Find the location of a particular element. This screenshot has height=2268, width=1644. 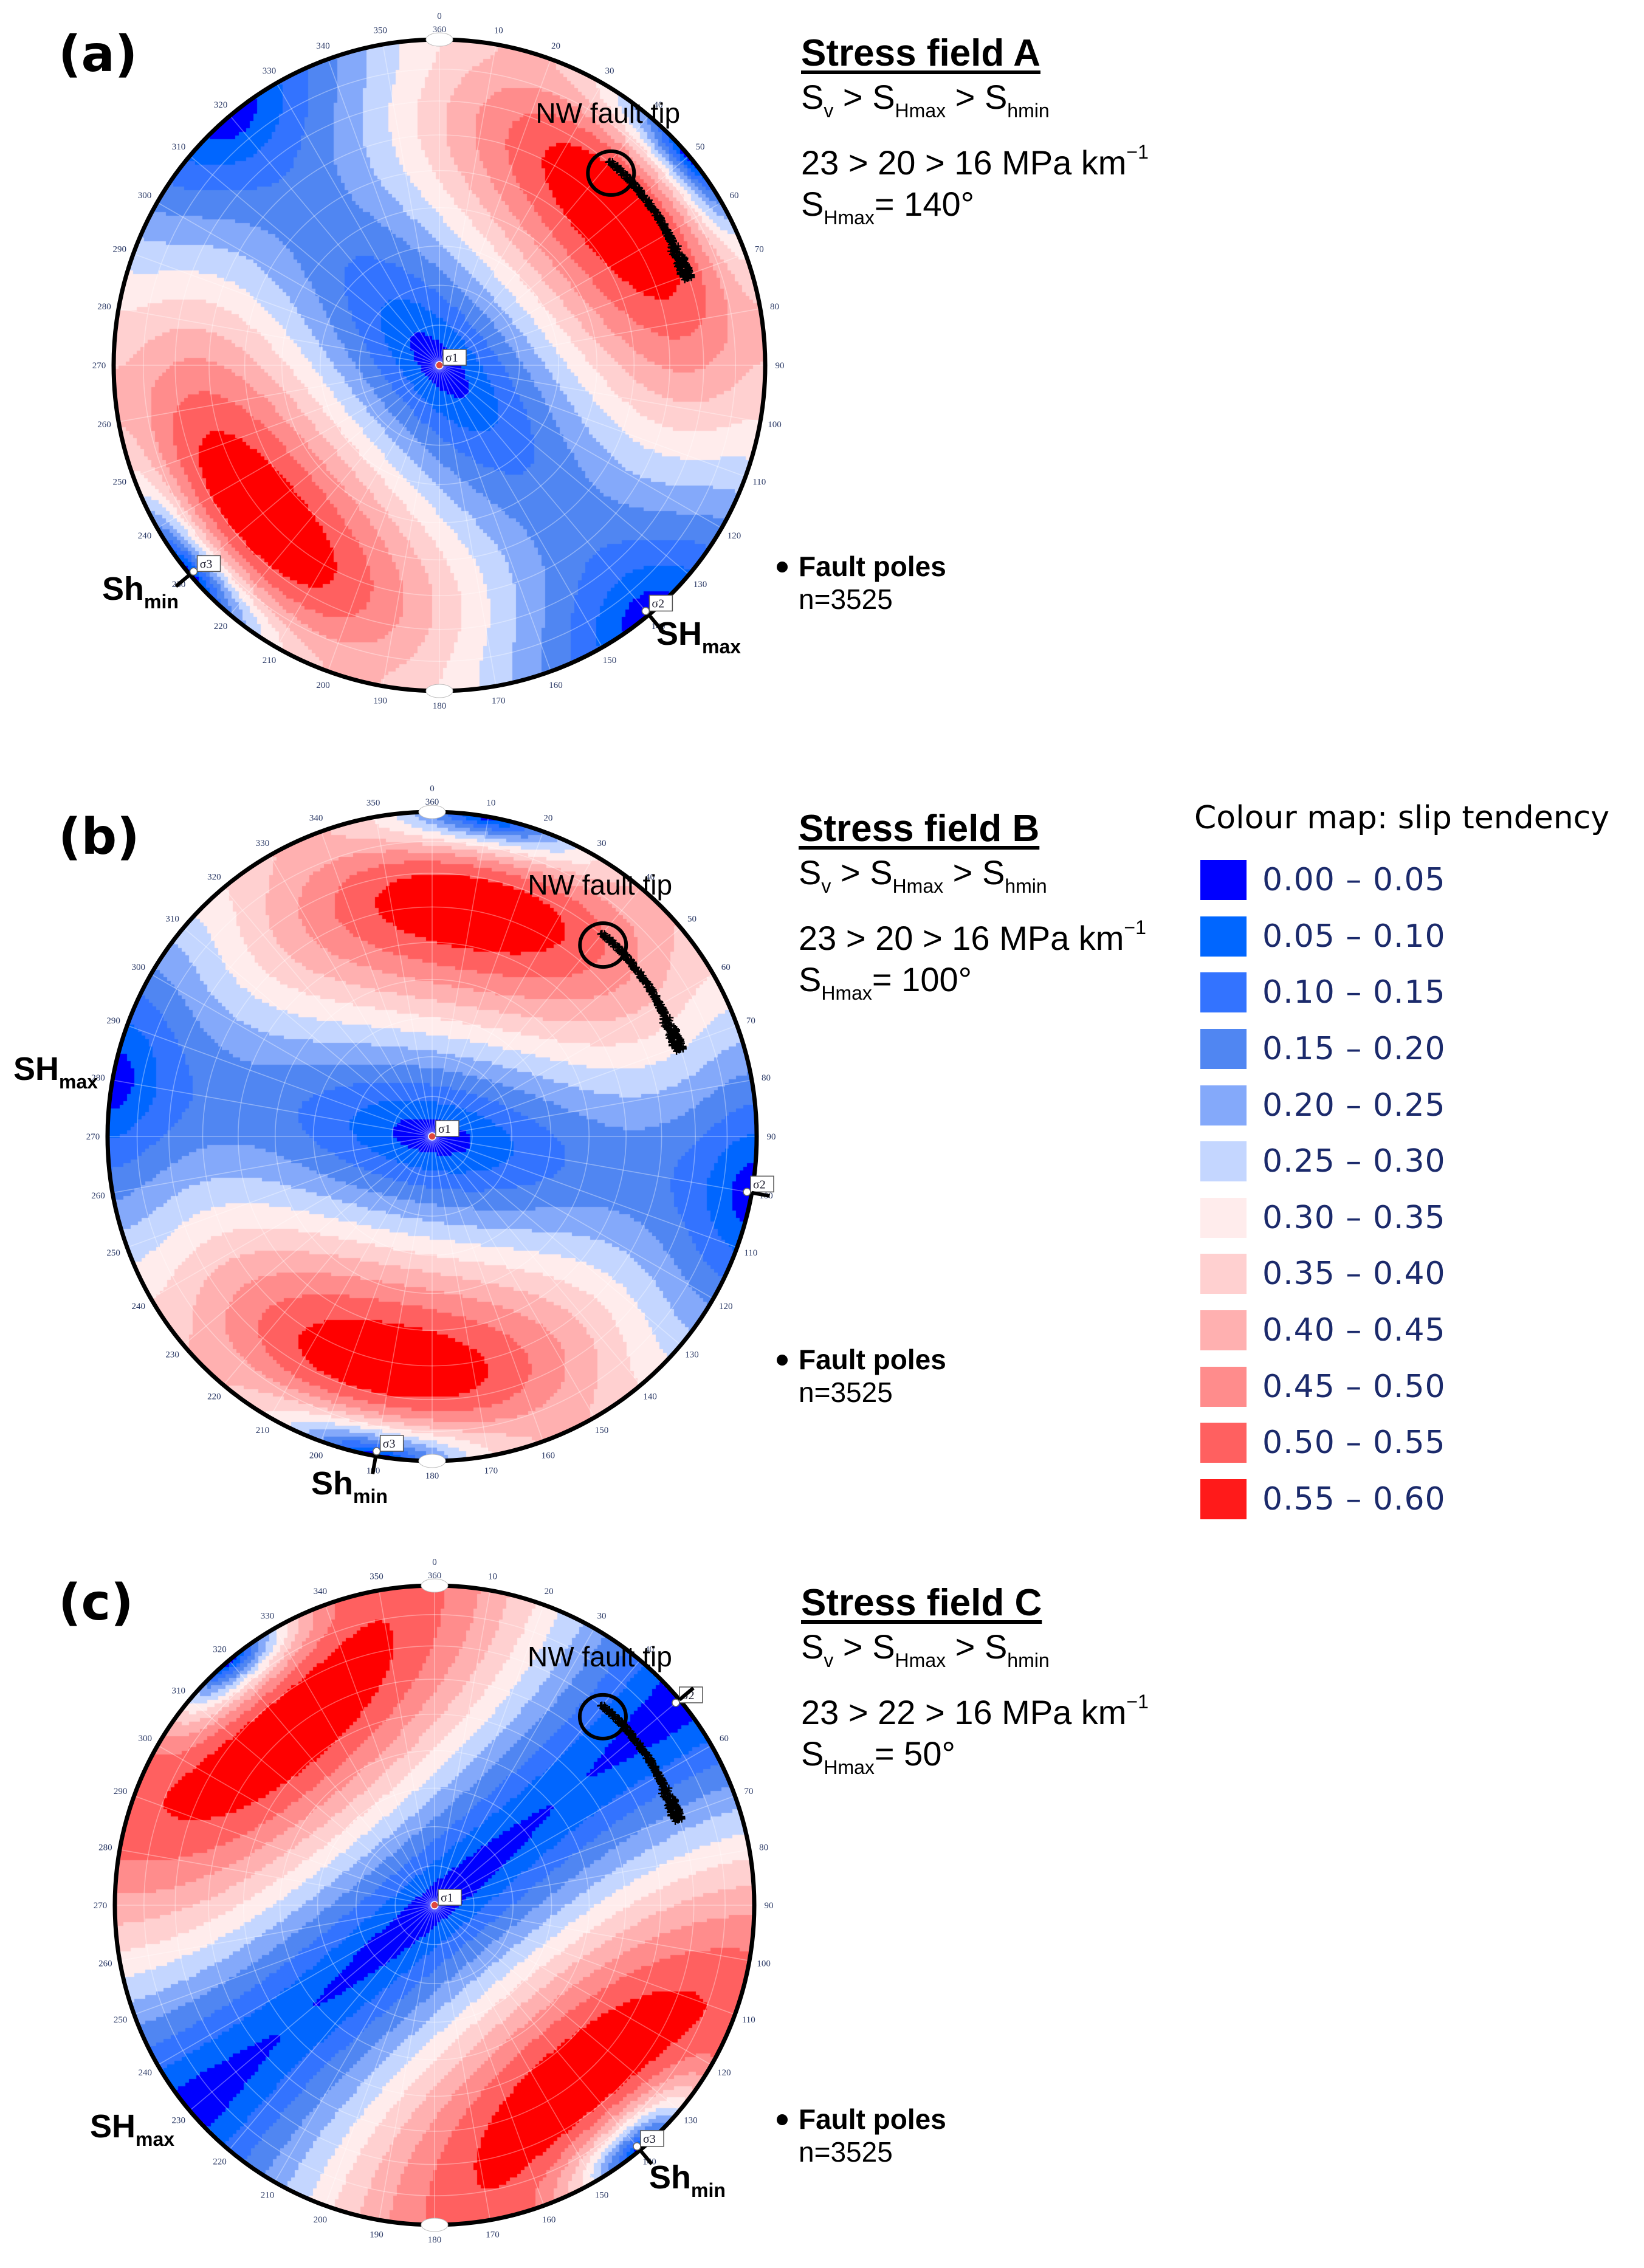

axis-tag-label: σ3 is located at coordinates (207, 564).